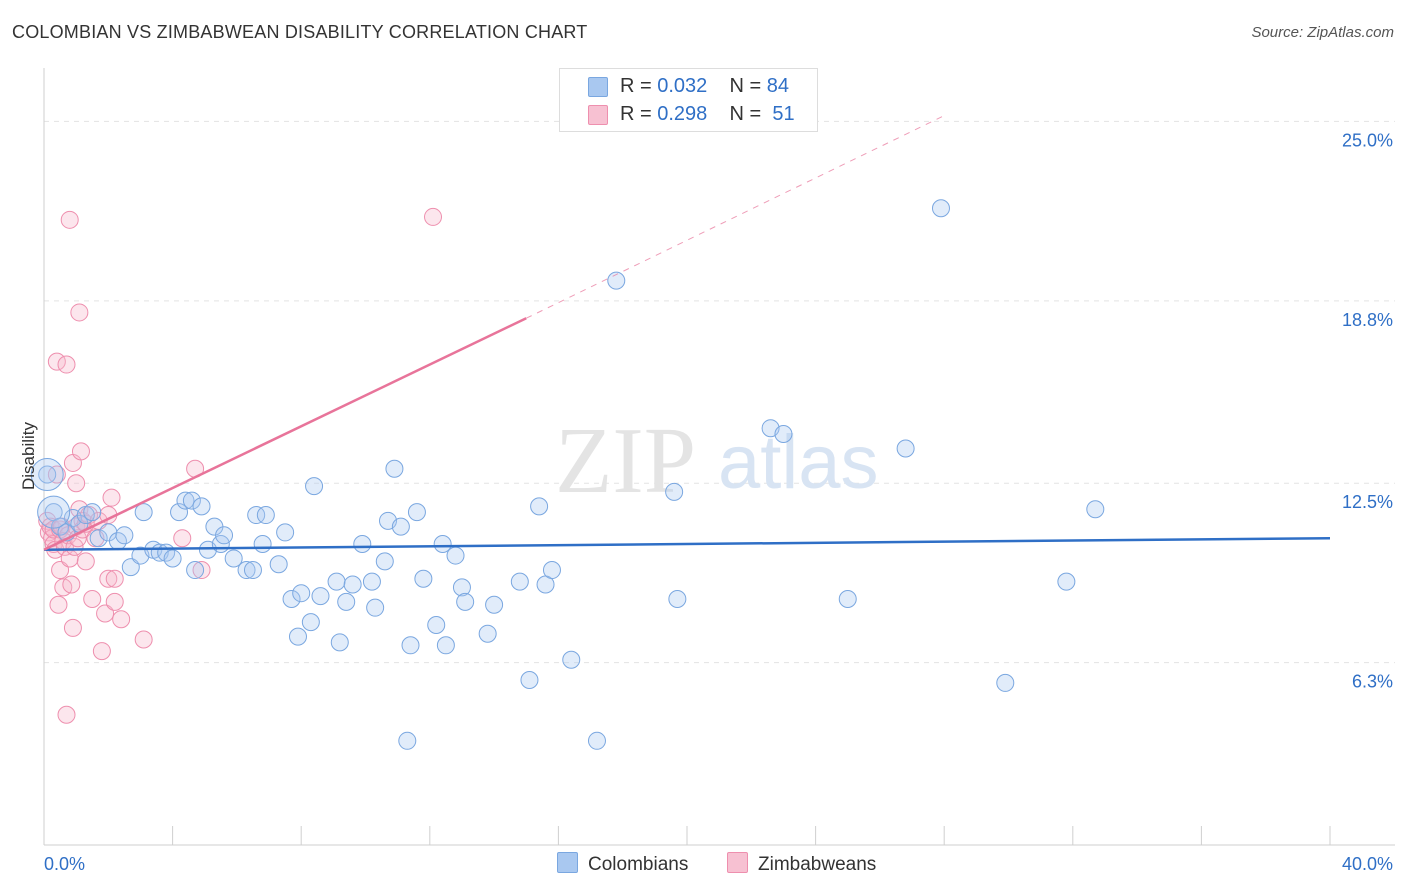 The image size is (1406, 892). I want to click on x-tick-label-min: 0.0%, so click(64, 864).